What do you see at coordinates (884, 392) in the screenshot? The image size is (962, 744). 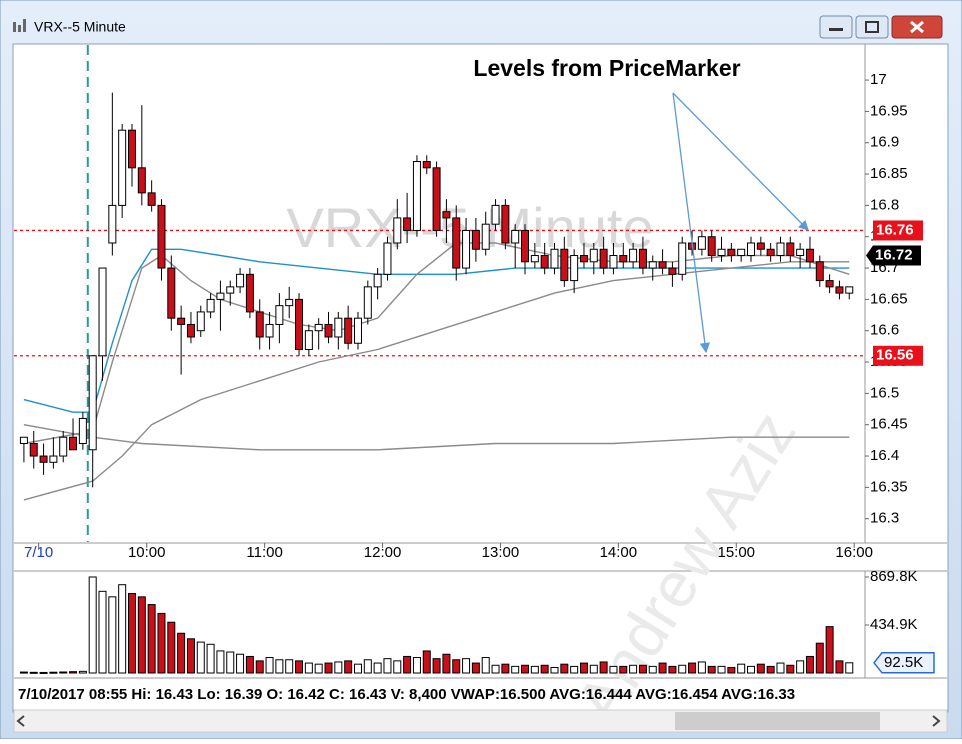 I see `y-tick-label: 16.5` at bounding box center [884, 392].